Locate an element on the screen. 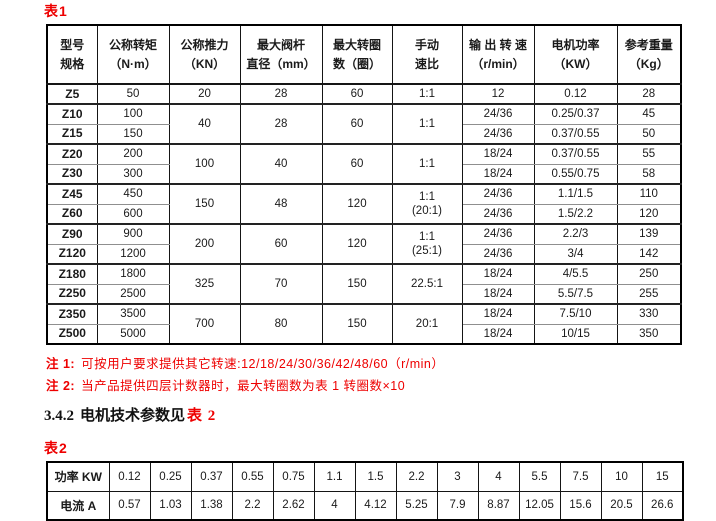  table1-model-cell: Z20 is located at coordinates (72, 154).